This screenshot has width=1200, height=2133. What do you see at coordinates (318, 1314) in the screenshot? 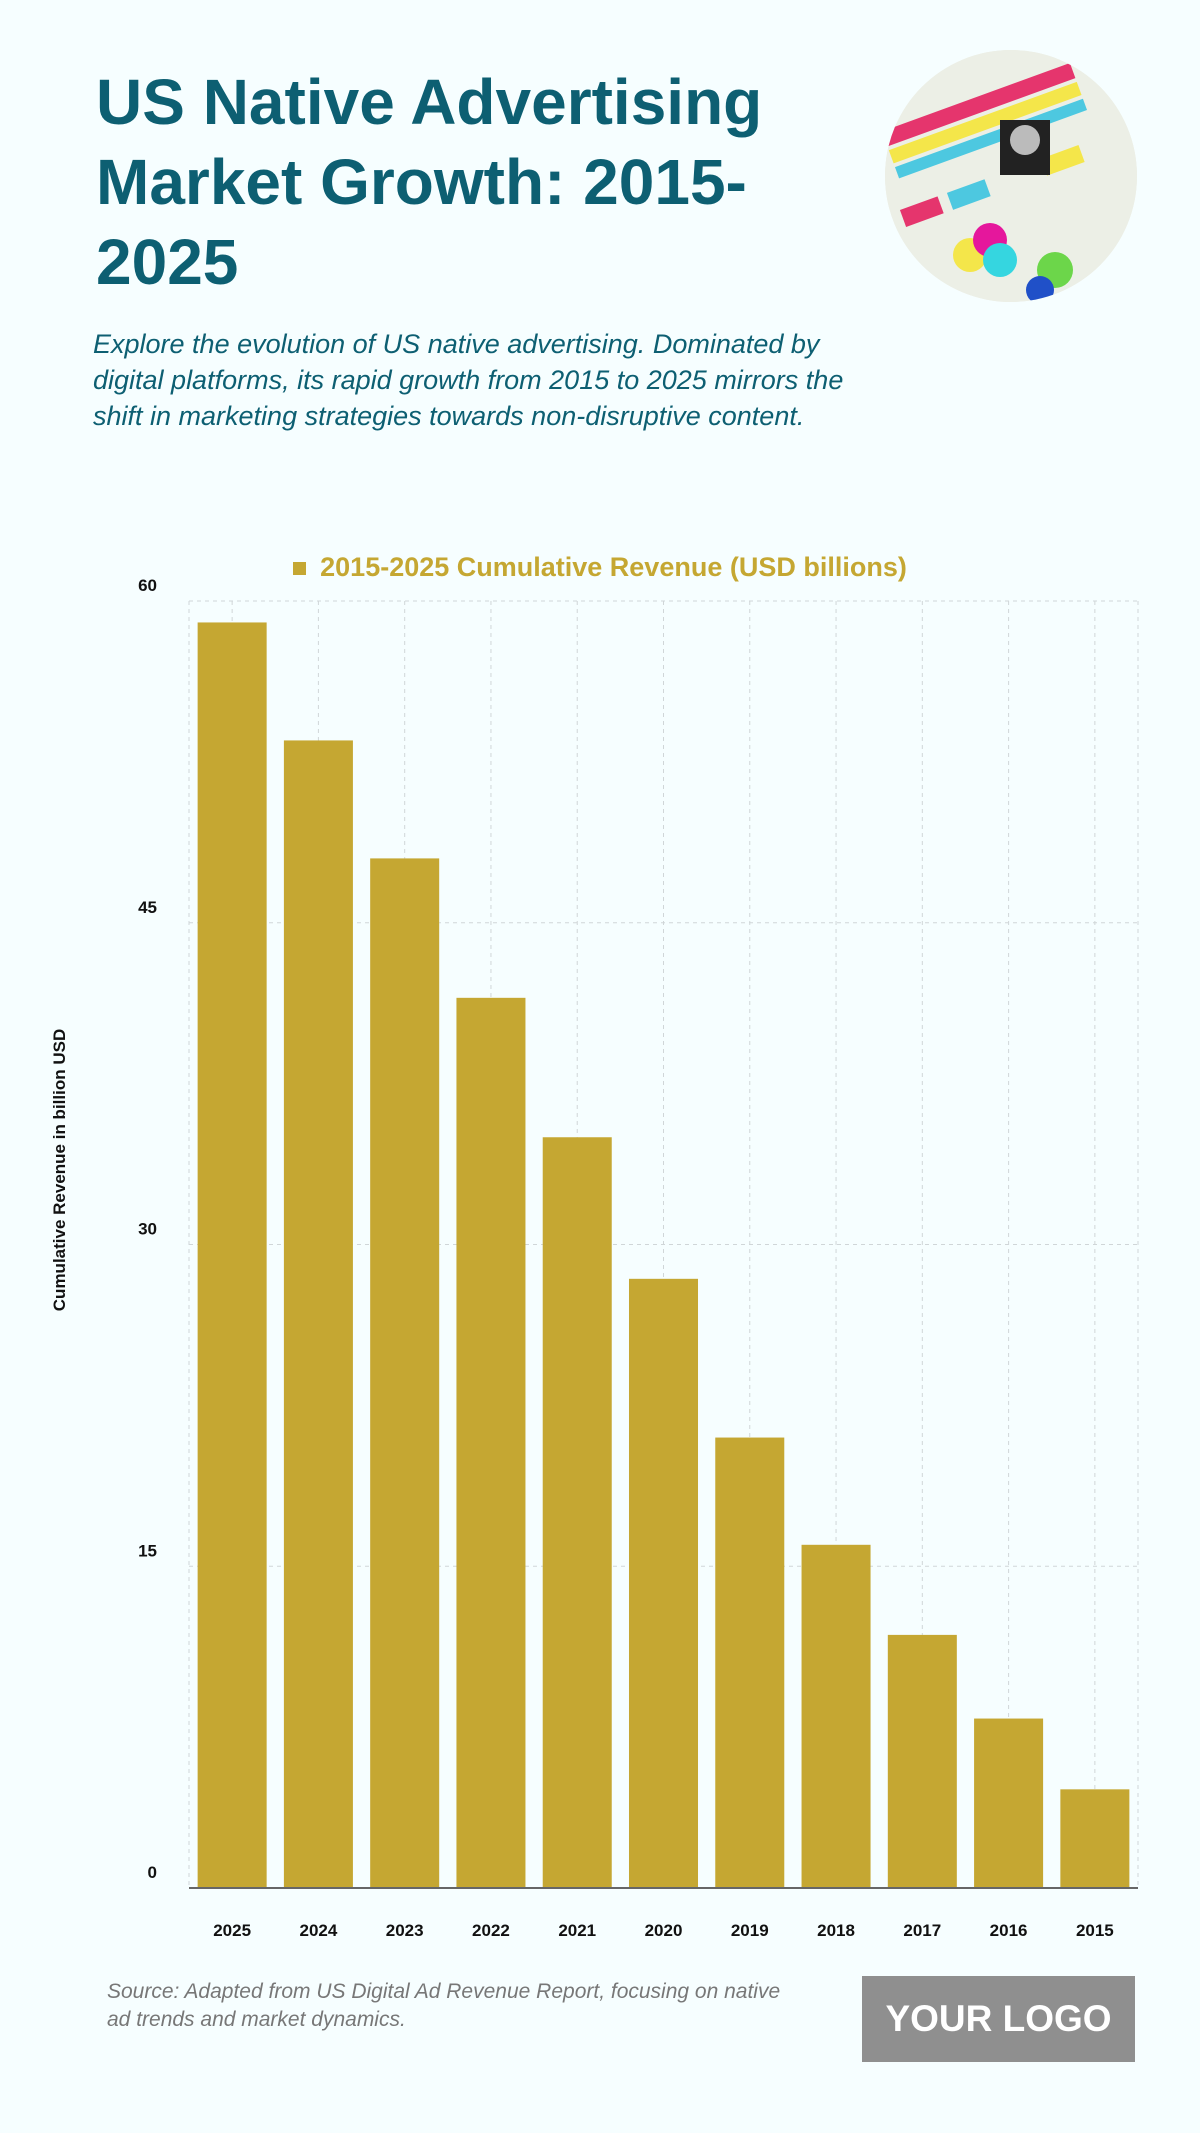
I see `bar-2024` at bounding box center [318, 1314].